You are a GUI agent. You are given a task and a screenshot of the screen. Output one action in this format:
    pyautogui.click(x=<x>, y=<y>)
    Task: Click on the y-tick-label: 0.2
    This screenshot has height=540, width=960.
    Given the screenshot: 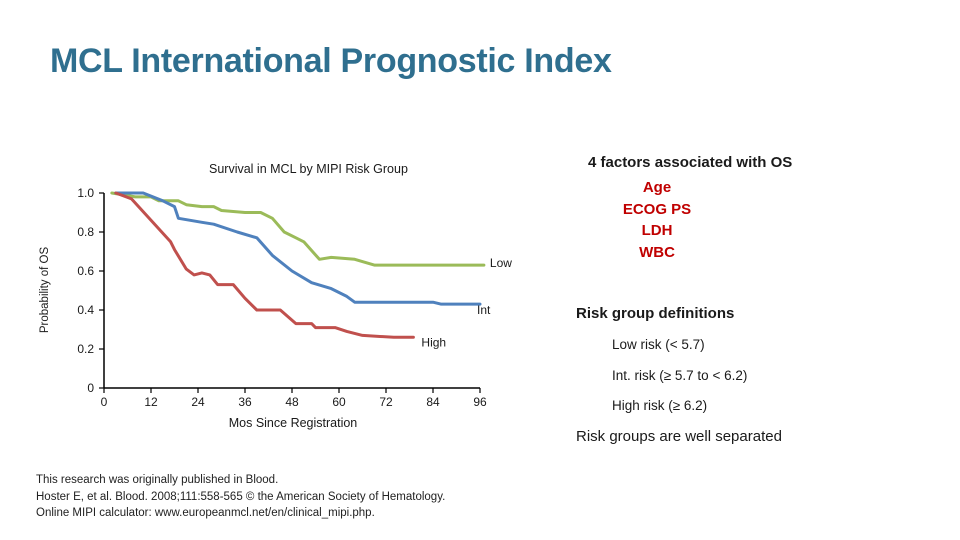 What is the action you would take?
    pyautogui.click(x=85, y=349)
    